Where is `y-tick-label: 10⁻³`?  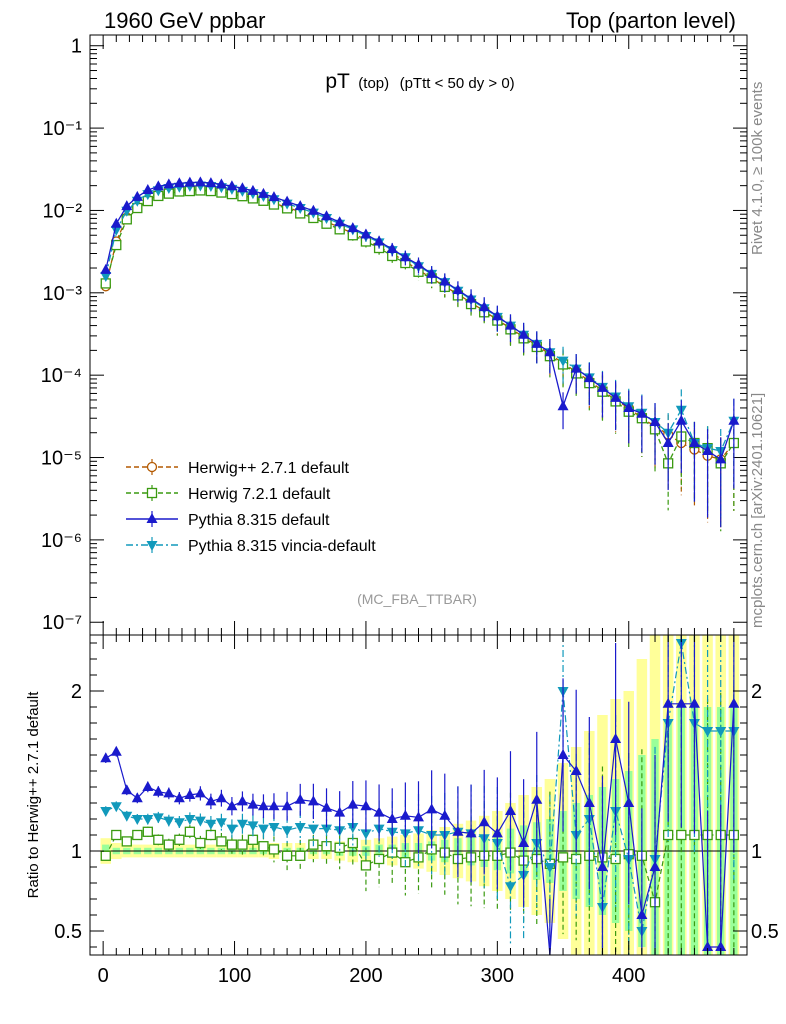
y-tick-label: 10⁻³ is located at coordinates (63, 294).